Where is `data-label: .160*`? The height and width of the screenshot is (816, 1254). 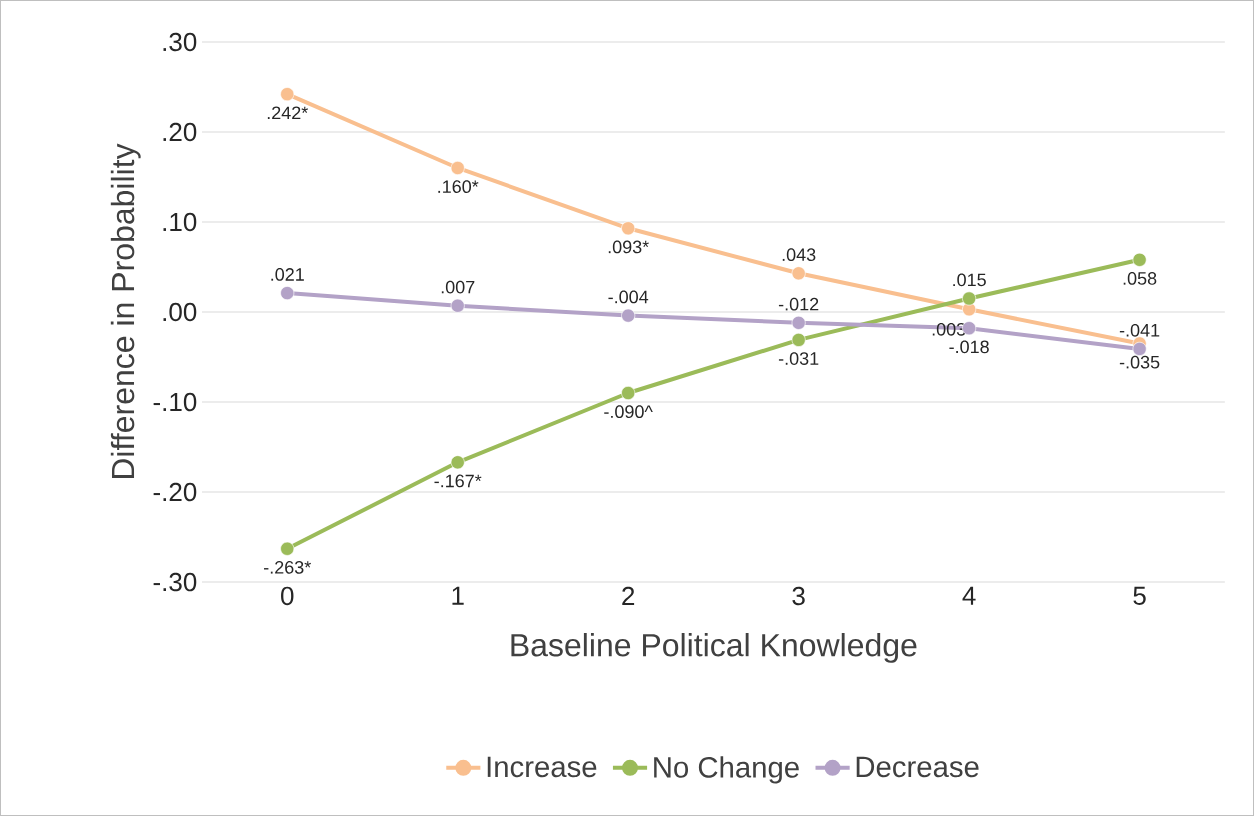 data-label: .160* is located at coordinates (458, 186).